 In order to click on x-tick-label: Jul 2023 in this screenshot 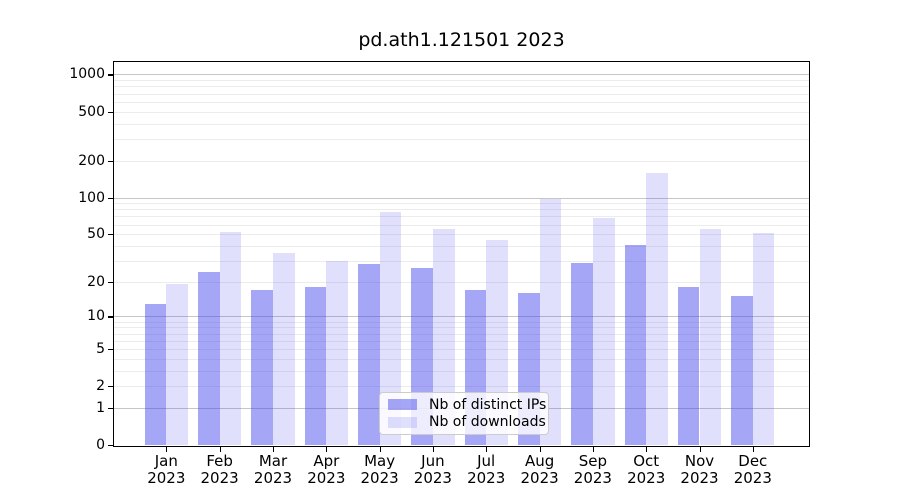, I will do `click(486, 470)`.